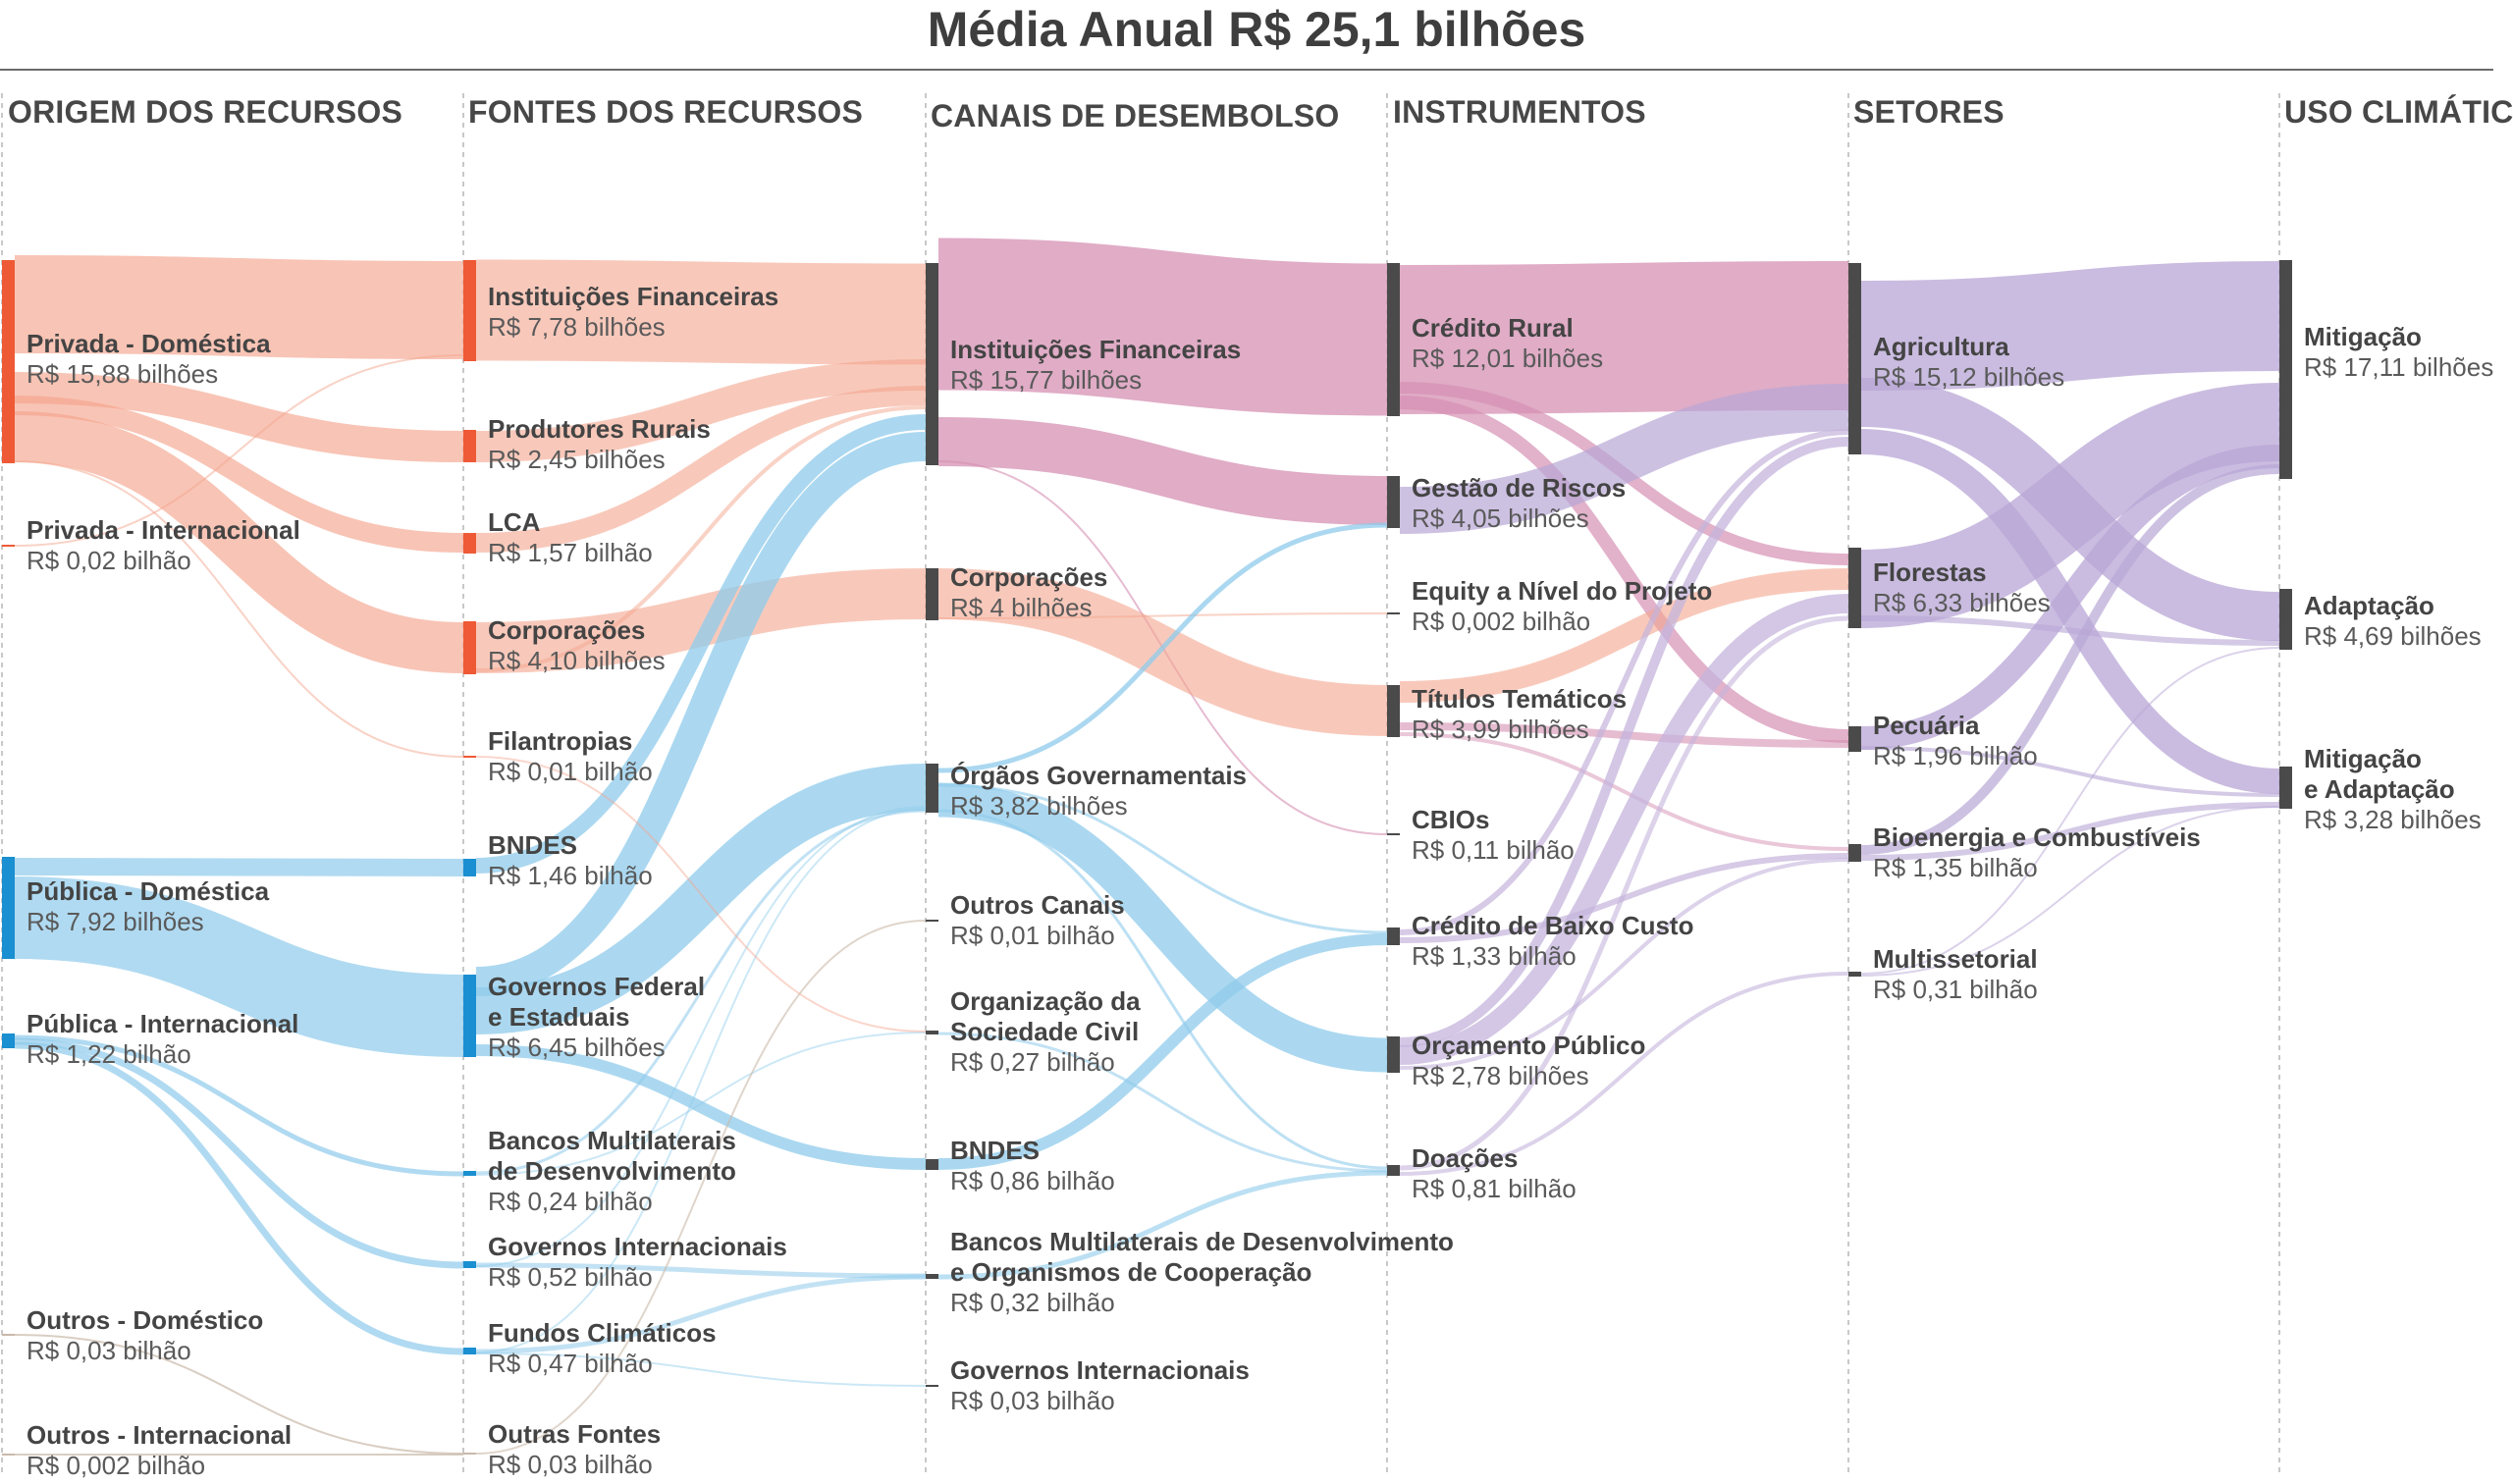  Describe the element at coordinates (1624, 459) in the screenshot. I see `flow-link-i2-s1` at that location.